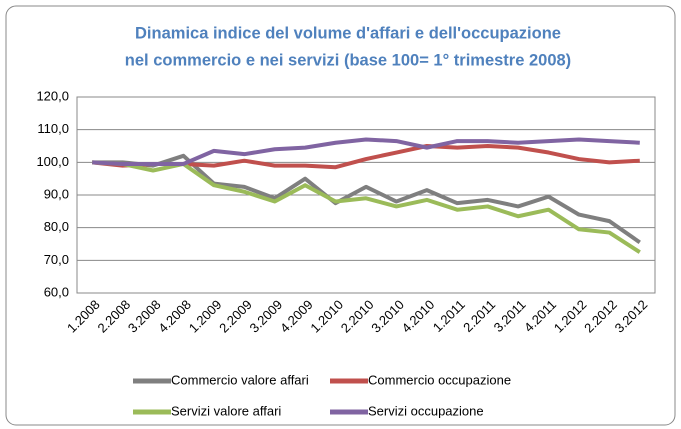  I want to click on y-tick-label: 70,0, so click(56, 259).